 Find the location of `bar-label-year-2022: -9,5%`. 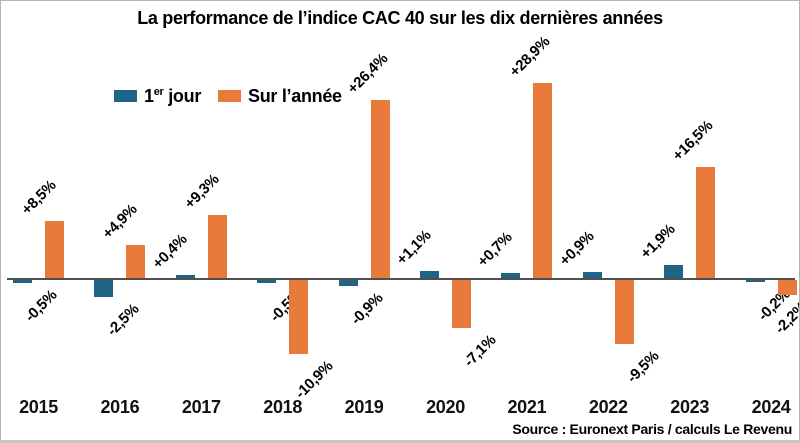

bar-label-year-2022: -9,5% is located at coordinates (643, 367).